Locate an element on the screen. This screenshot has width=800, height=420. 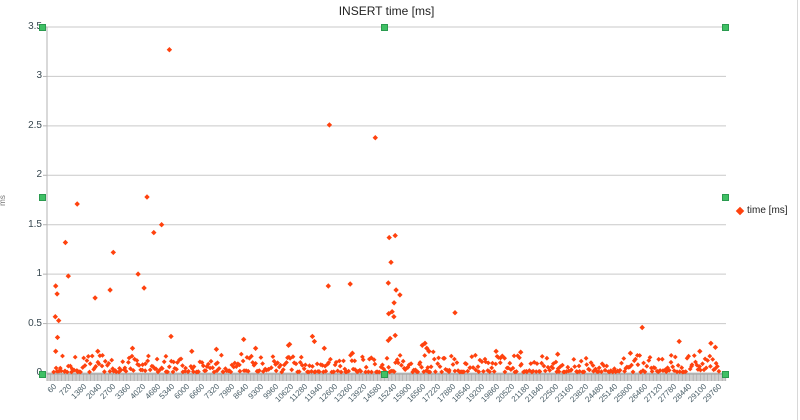
y-tick-label: 2.5 is located at coordinates (35, 125).